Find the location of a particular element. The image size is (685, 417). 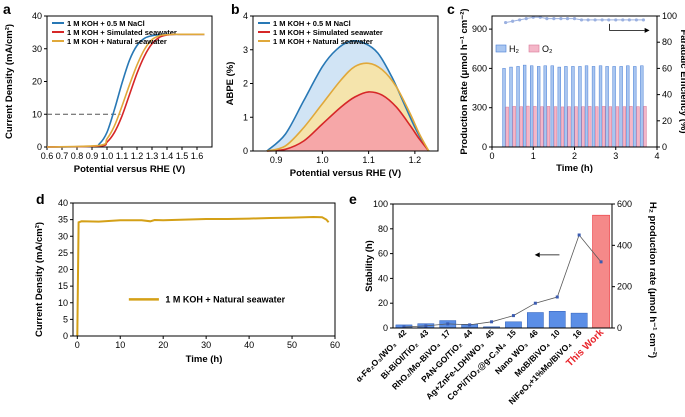

y-axis-label-a: Current Density (mA/cm²) is located at coordinates (9, 81).